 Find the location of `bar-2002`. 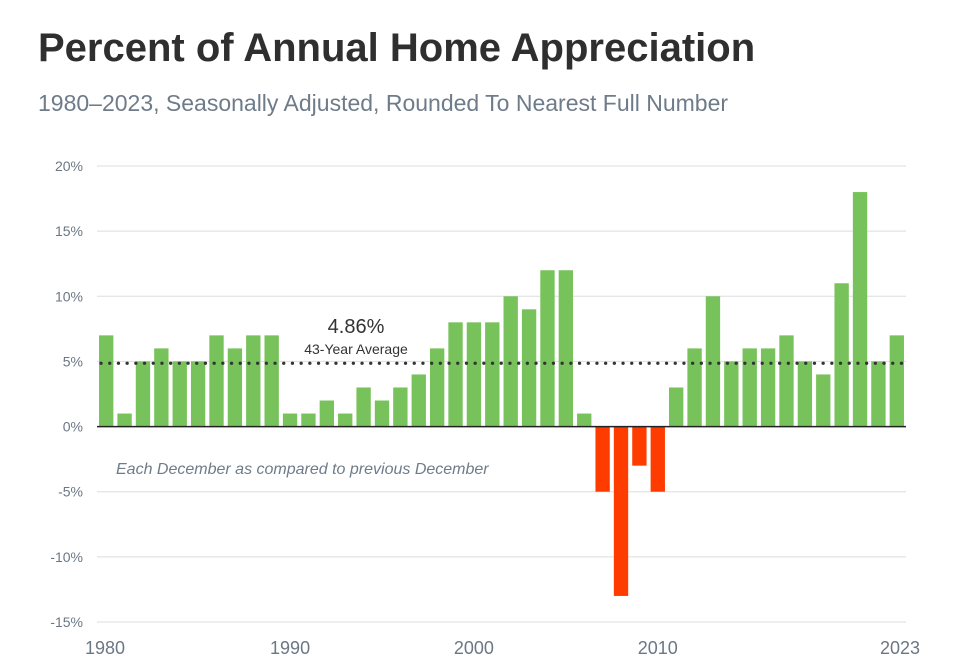

bar-2002 is located at coordinates (510, 361).